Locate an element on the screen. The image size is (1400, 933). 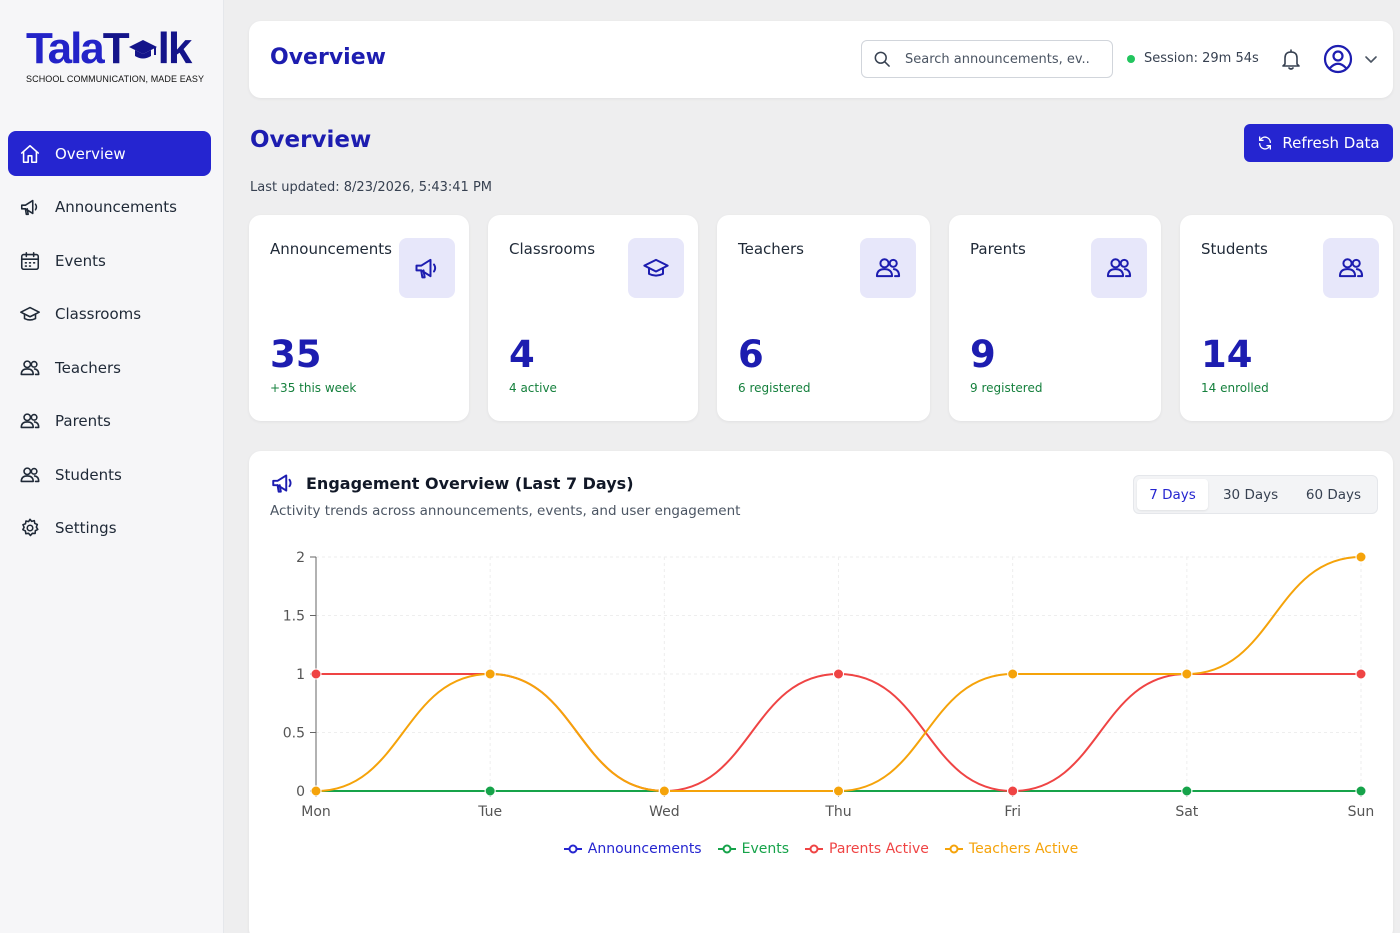
range-60-days-button: 60 Days is located at coordinates (1333, 494).